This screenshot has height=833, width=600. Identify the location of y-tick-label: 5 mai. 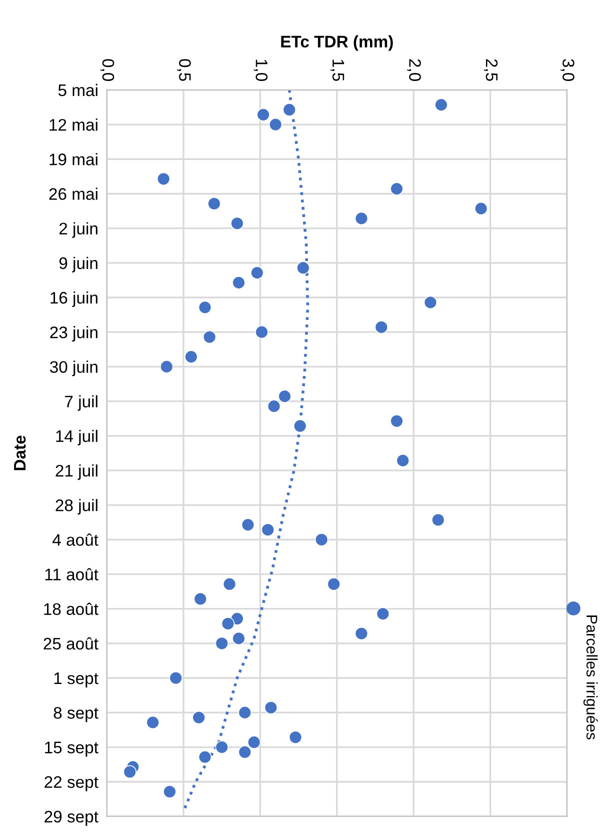
(78, 90).